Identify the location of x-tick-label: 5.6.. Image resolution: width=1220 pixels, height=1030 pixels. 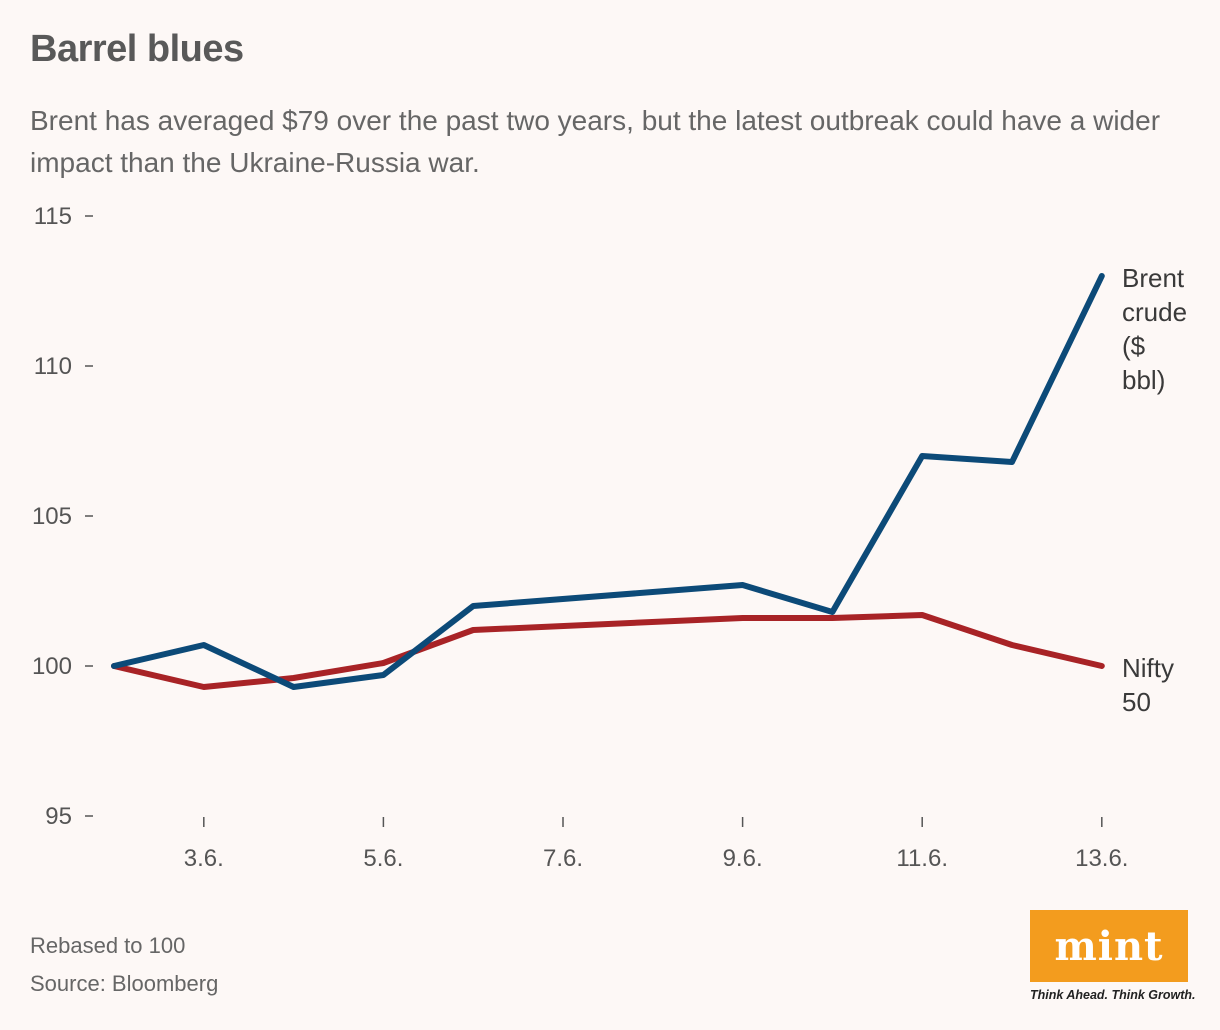
(383, 858).